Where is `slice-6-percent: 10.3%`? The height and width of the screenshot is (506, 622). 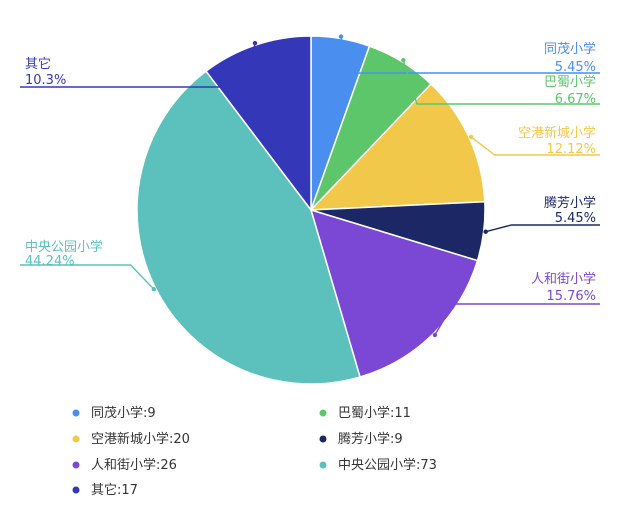
slice-6-percent: 10.3% is located at coordinates (45, 80).